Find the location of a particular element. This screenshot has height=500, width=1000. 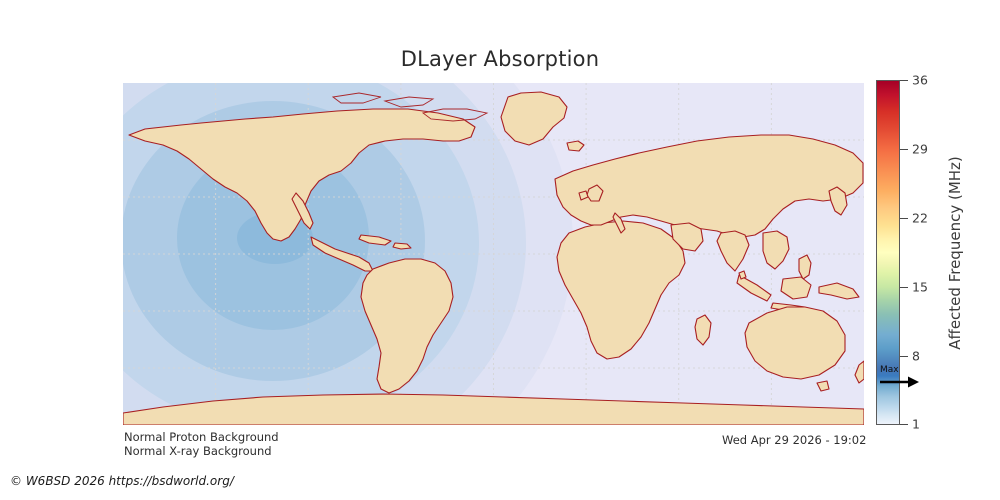

colorbar-gradient is located at coordinates (888, 252).